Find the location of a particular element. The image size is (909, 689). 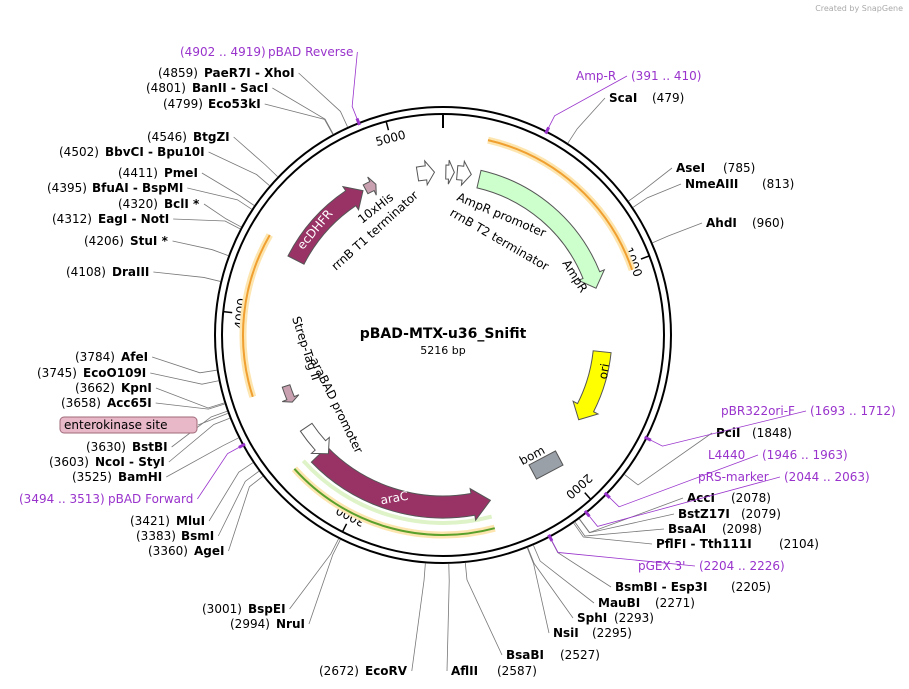

primer-range: (1693 .. 1712) is located at coordinates (853, 411).